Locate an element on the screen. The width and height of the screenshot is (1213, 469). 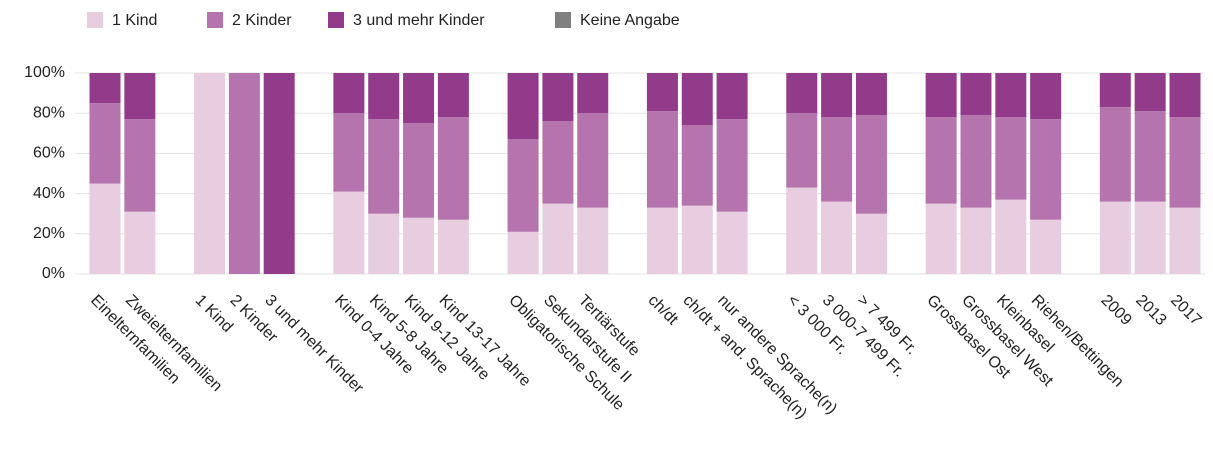
y-tick-label: 80% is located at coordinates (49, 112).